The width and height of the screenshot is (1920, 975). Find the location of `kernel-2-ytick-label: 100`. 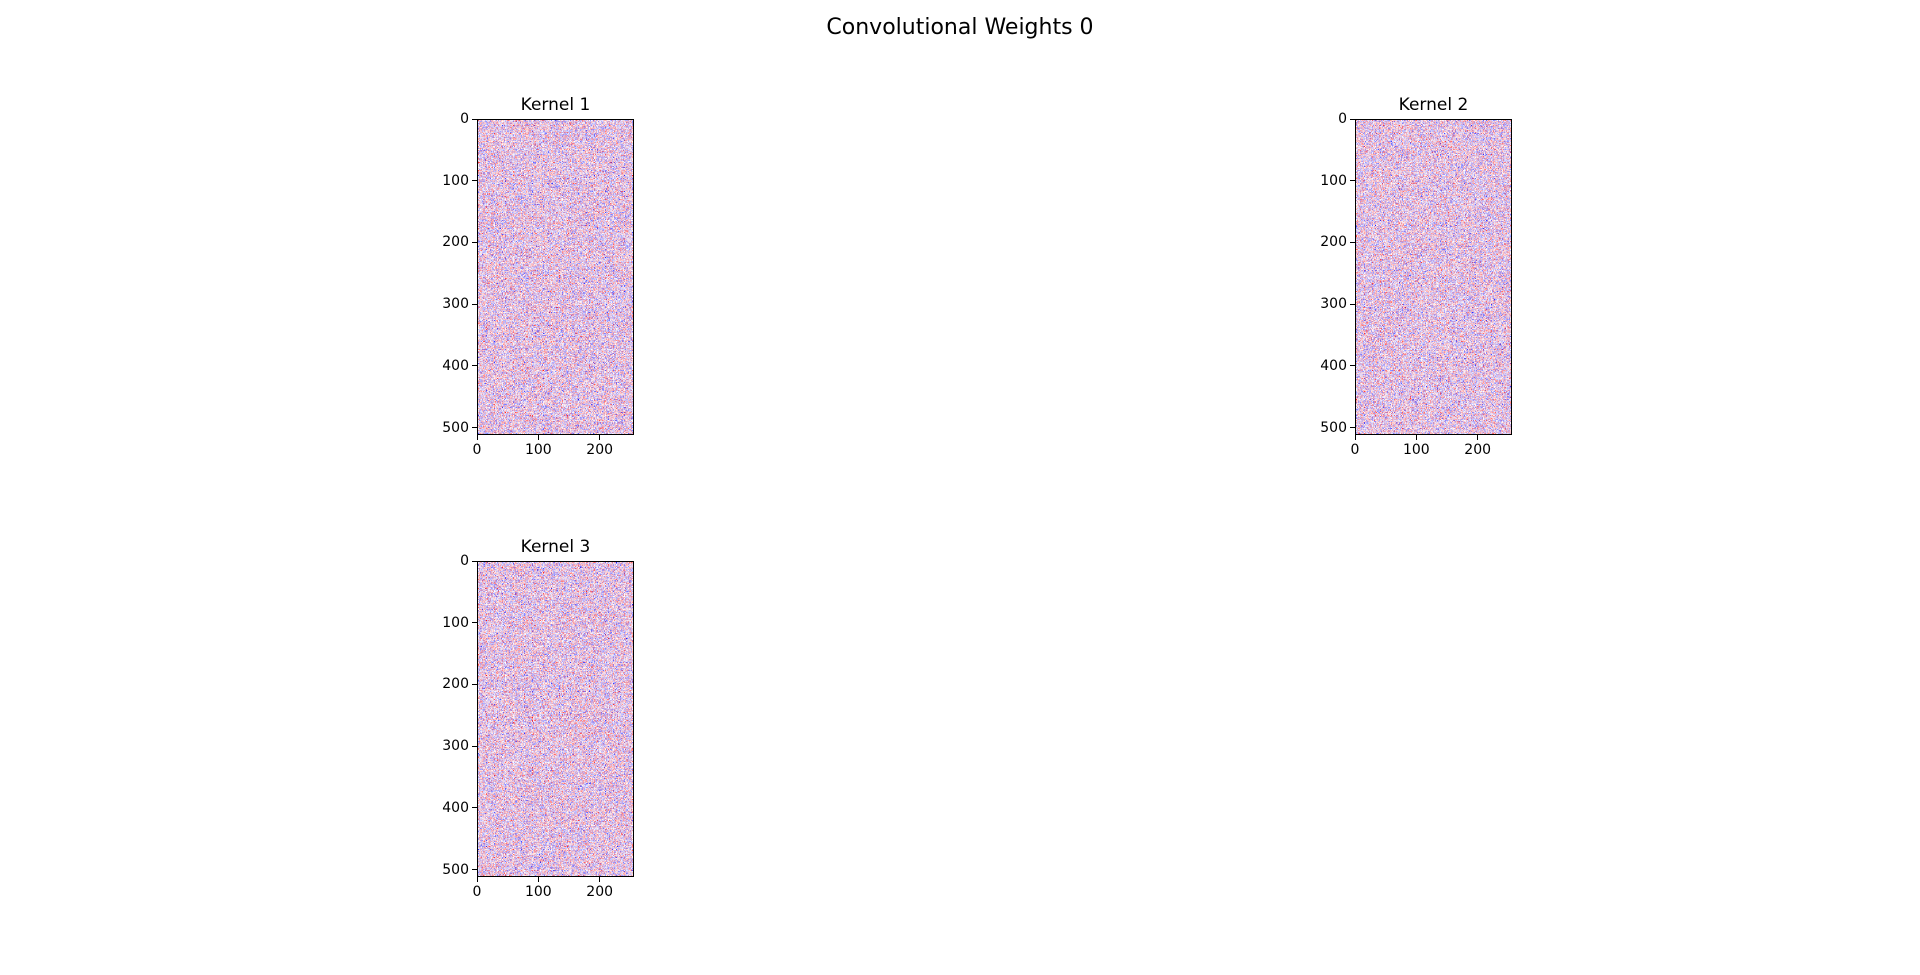

kernel-2-ytick-label: 100 is located at coordinates (1333, 180).